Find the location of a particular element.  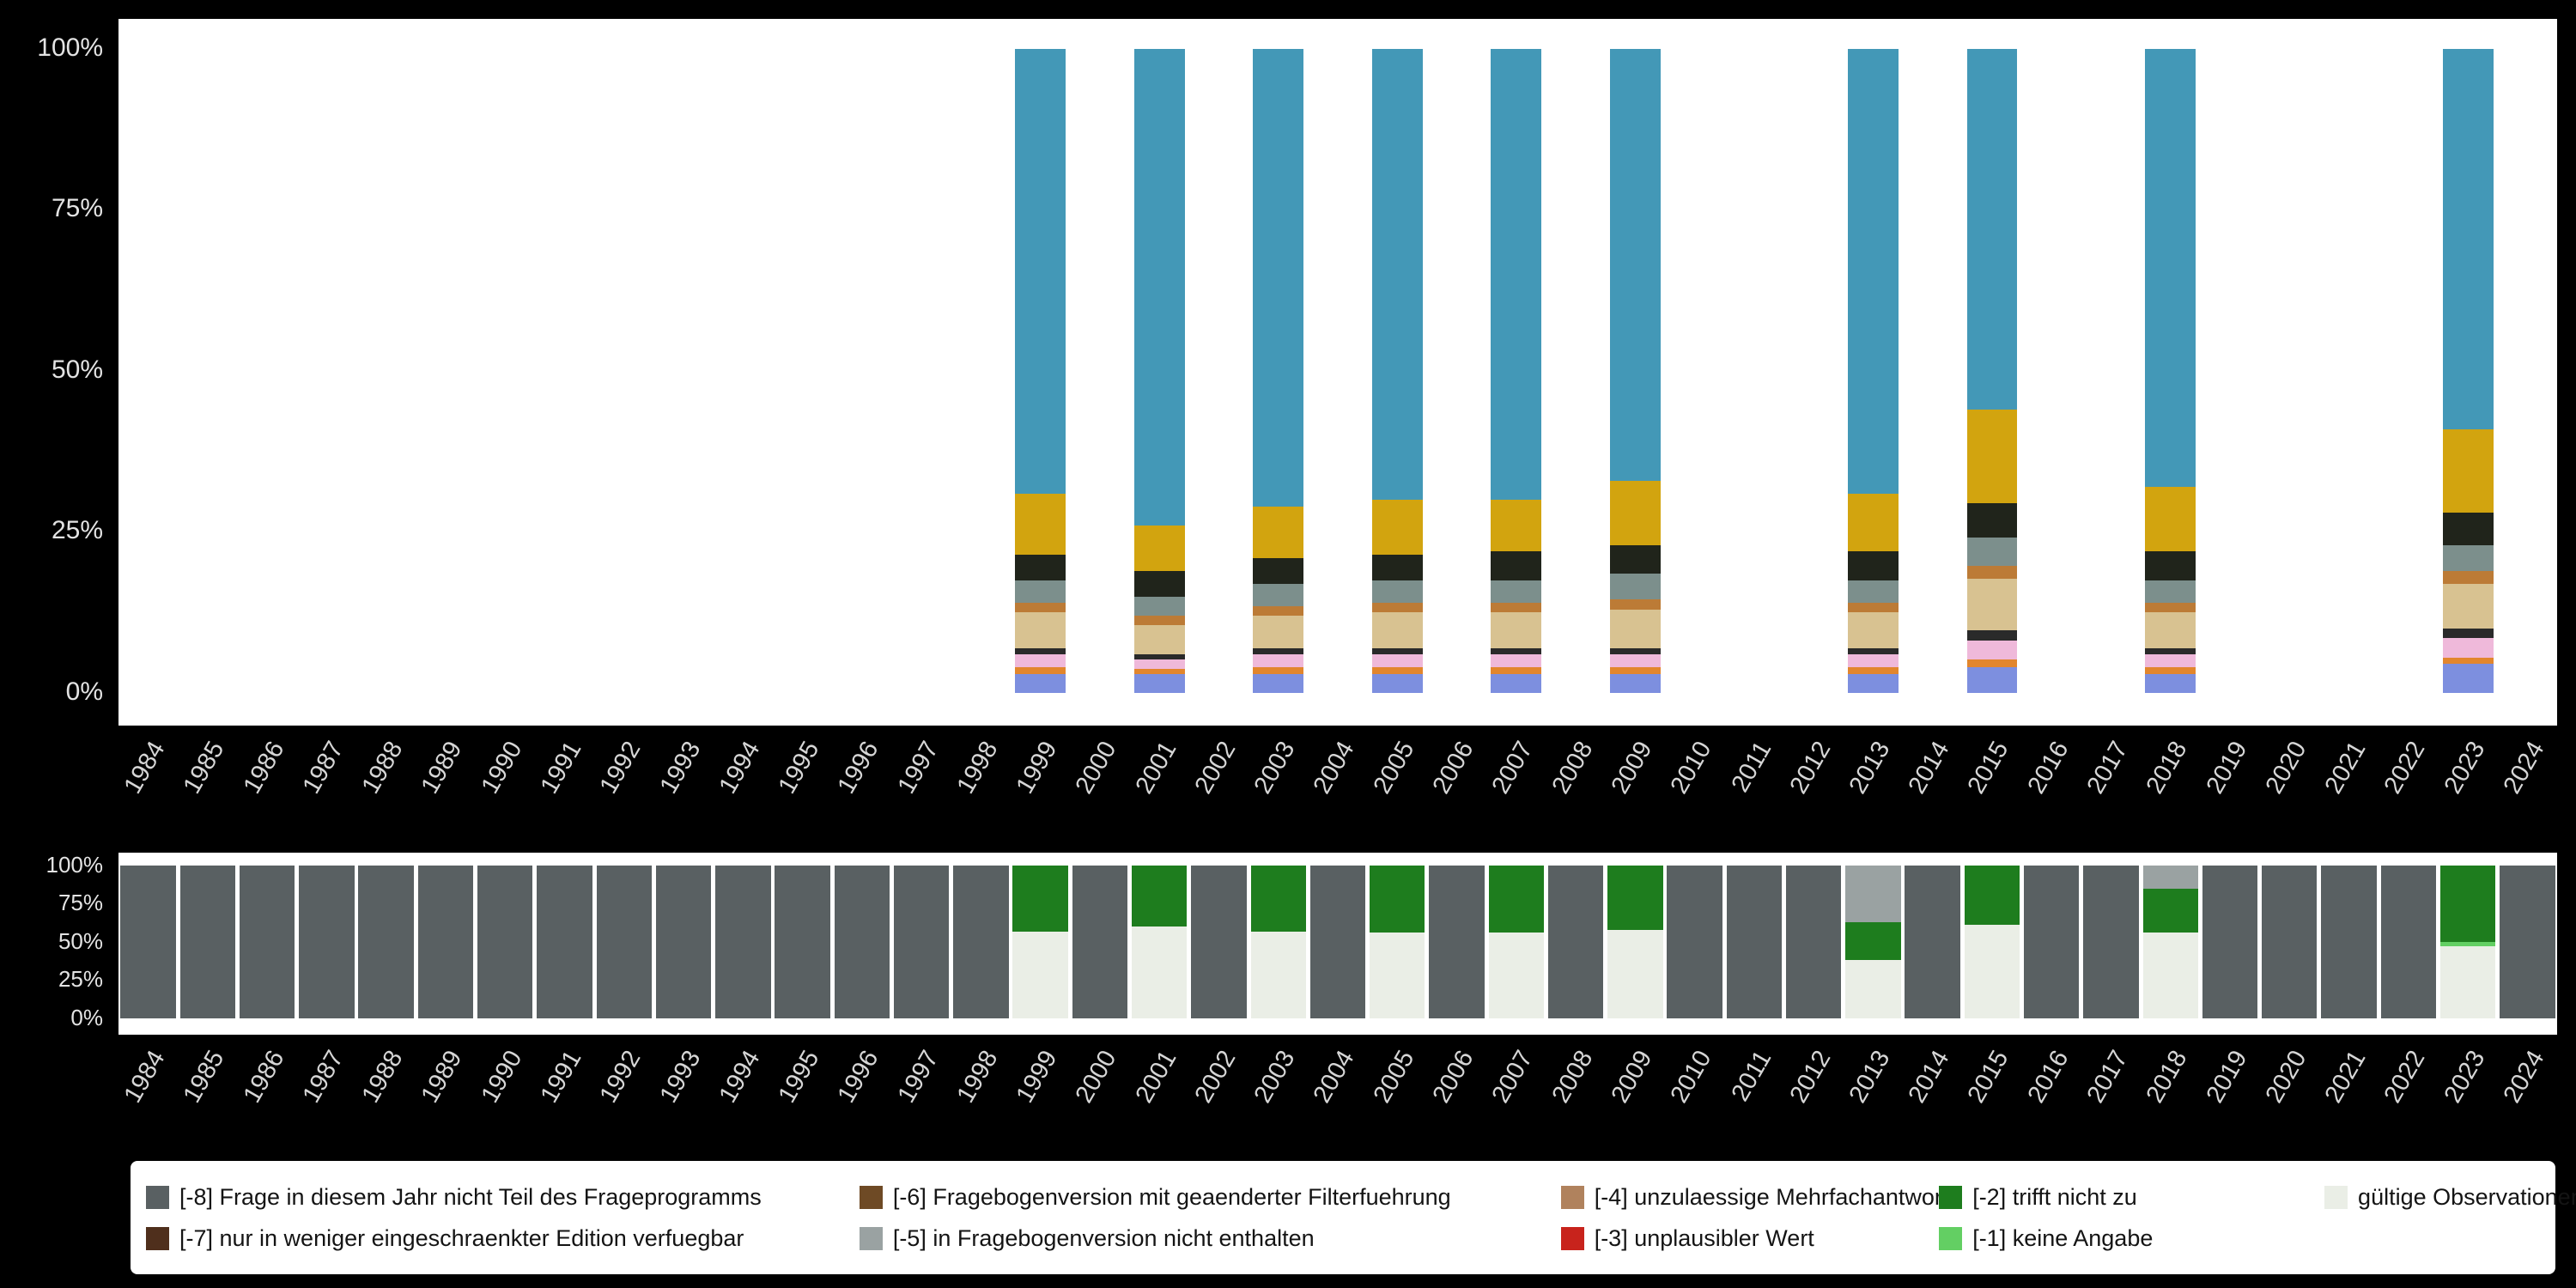

legend-label: [-3] unplausibler Wert is located at coordinates (1704, 1237).